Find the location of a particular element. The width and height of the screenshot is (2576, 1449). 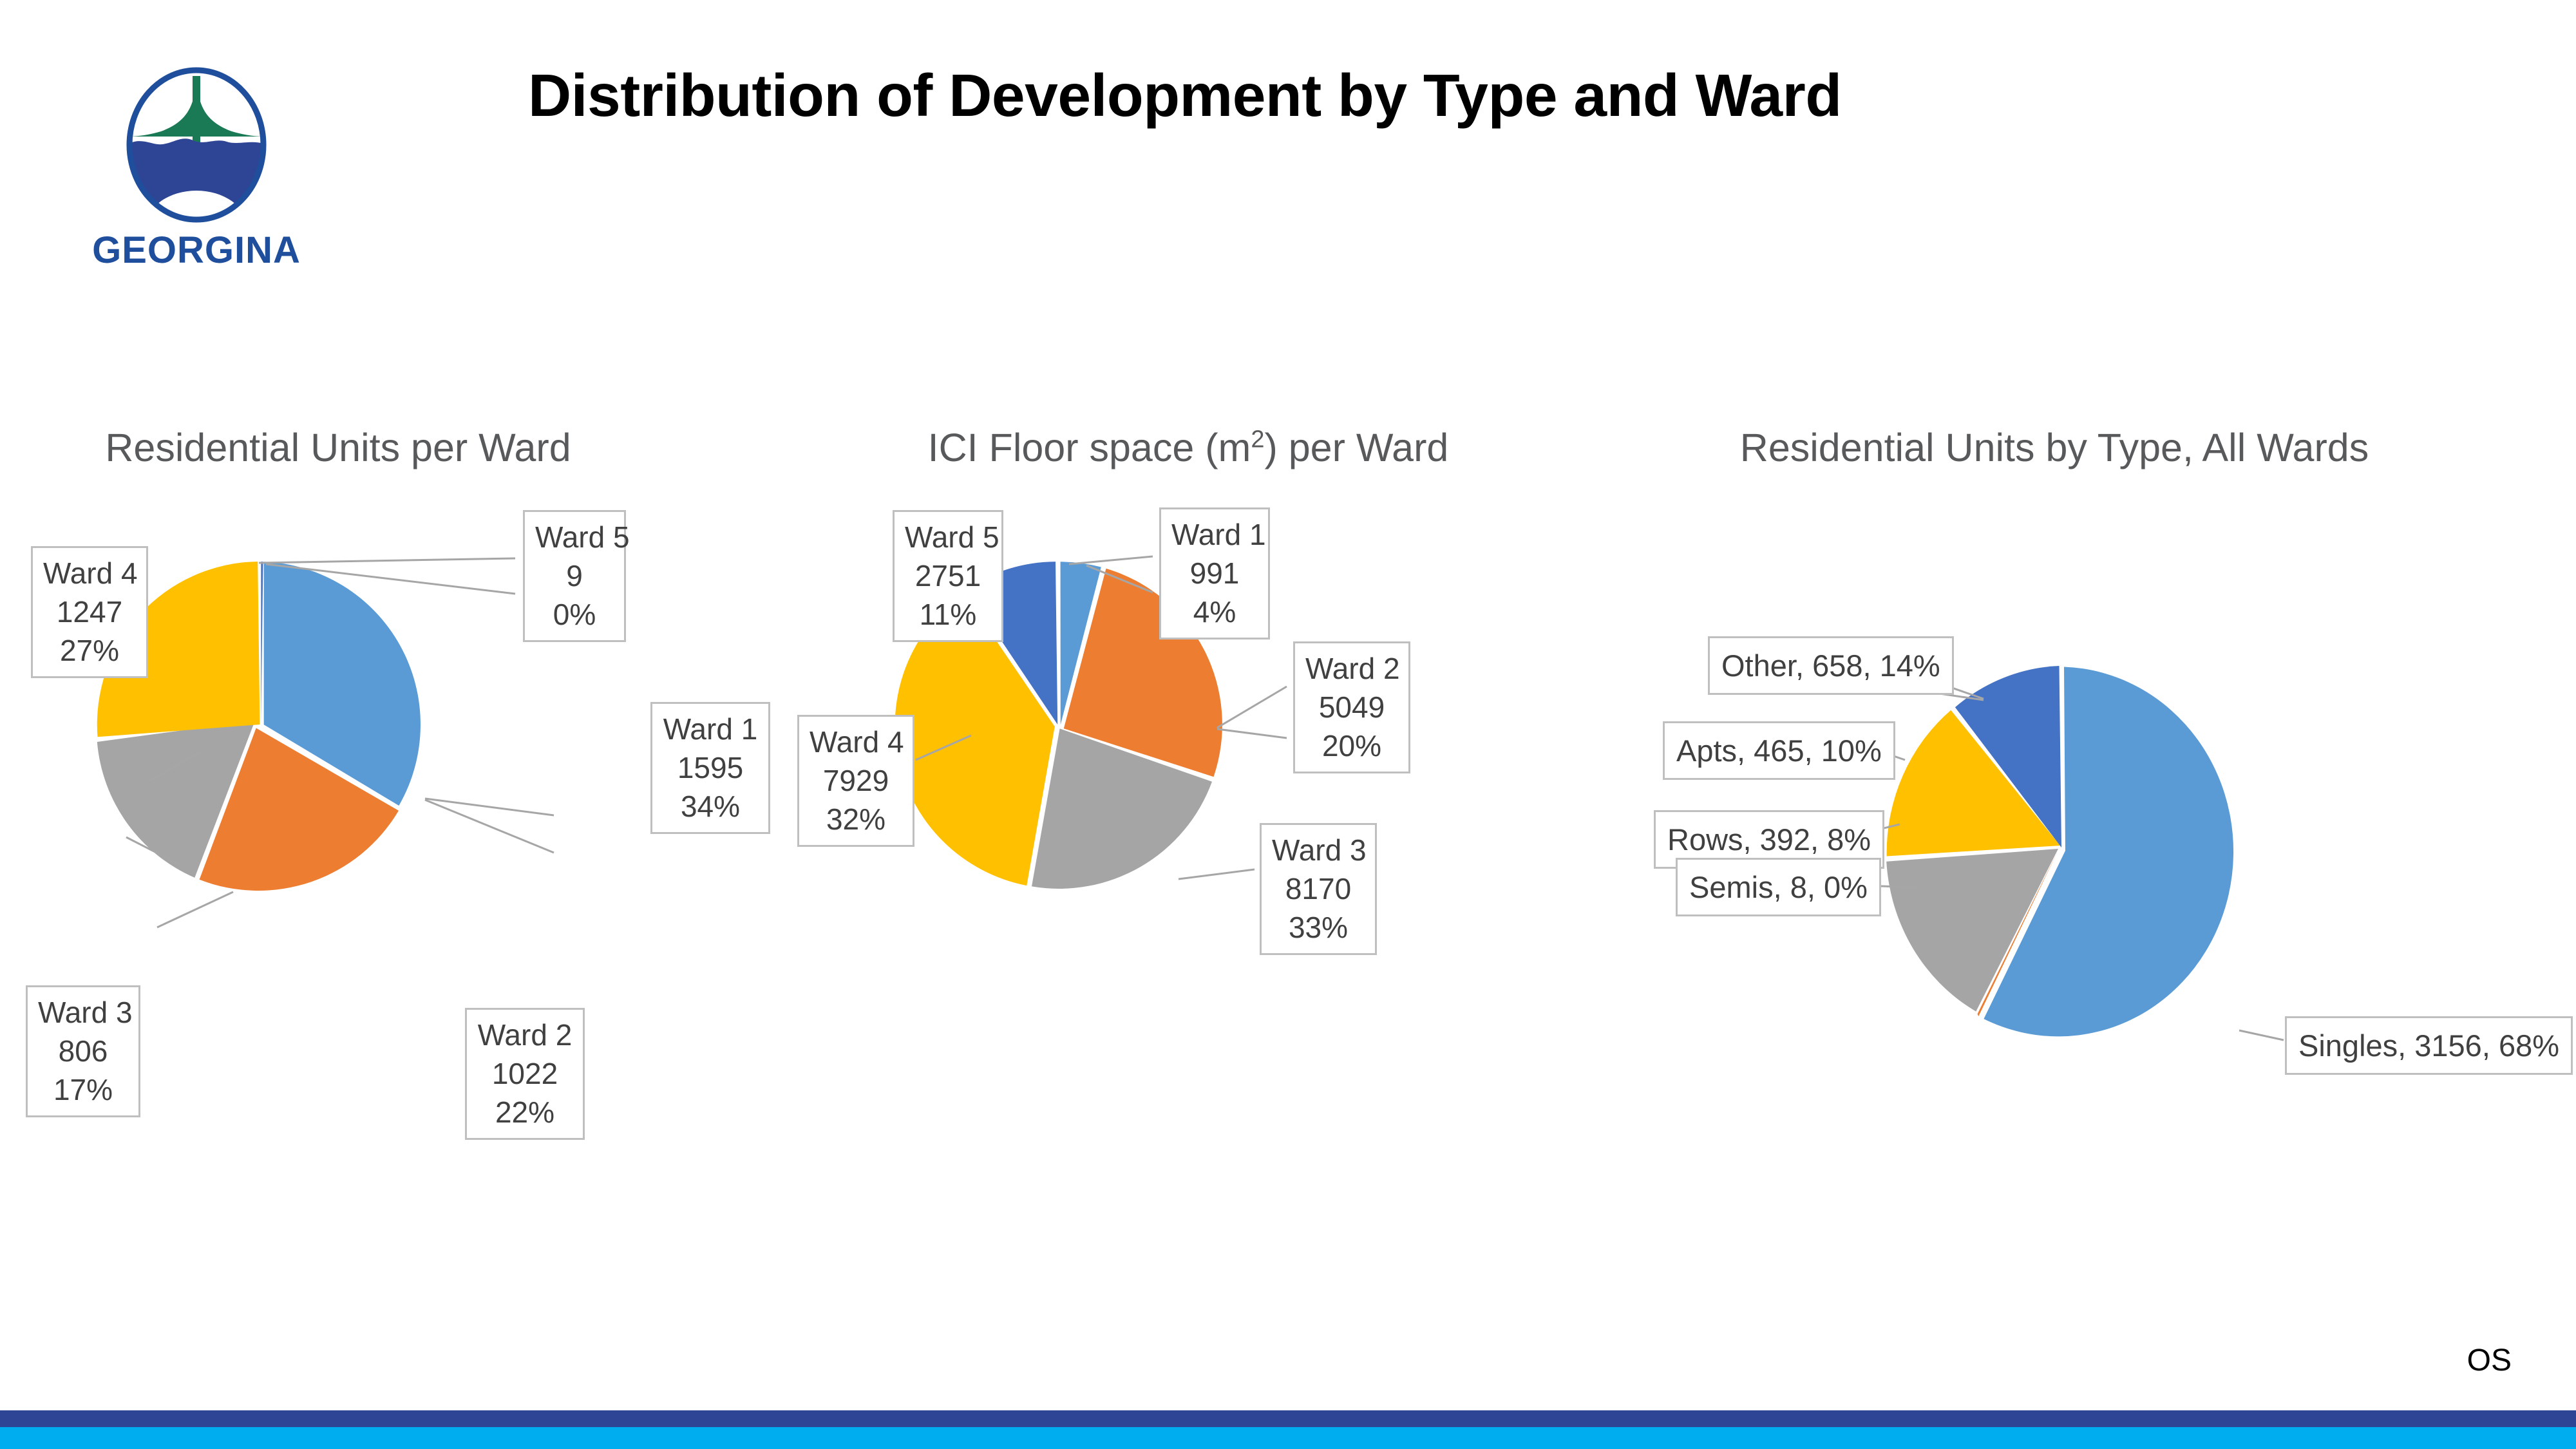

chart2-label-ward1-percent: 4% is located at coordinates (1214, 611).